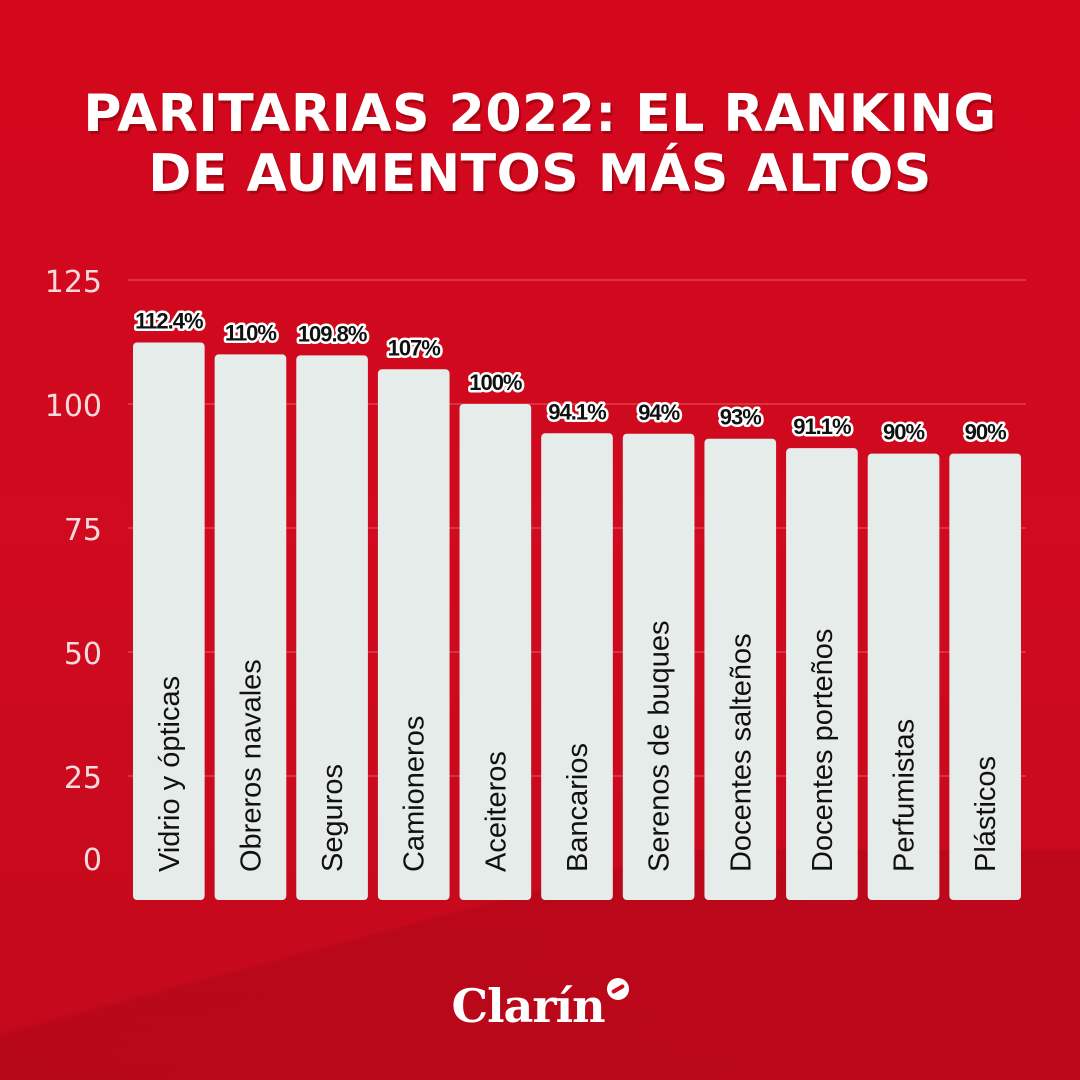 This screenshot has width=1080, height=1080. I want to click on clarin-logo: Clarín, so click(540, 1005).